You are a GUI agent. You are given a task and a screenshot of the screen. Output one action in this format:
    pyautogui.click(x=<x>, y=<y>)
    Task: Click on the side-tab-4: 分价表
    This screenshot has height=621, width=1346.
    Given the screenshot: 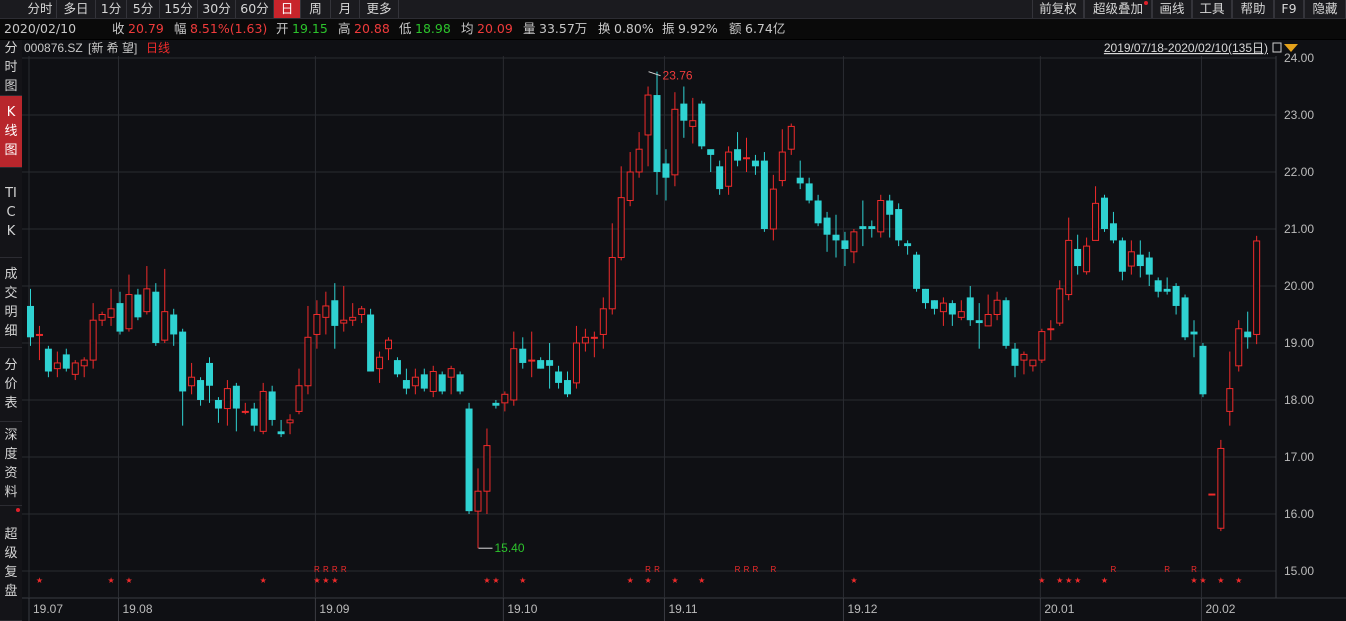 What is the action you would take?
    pyautogui.click(x=11, y=385)
    